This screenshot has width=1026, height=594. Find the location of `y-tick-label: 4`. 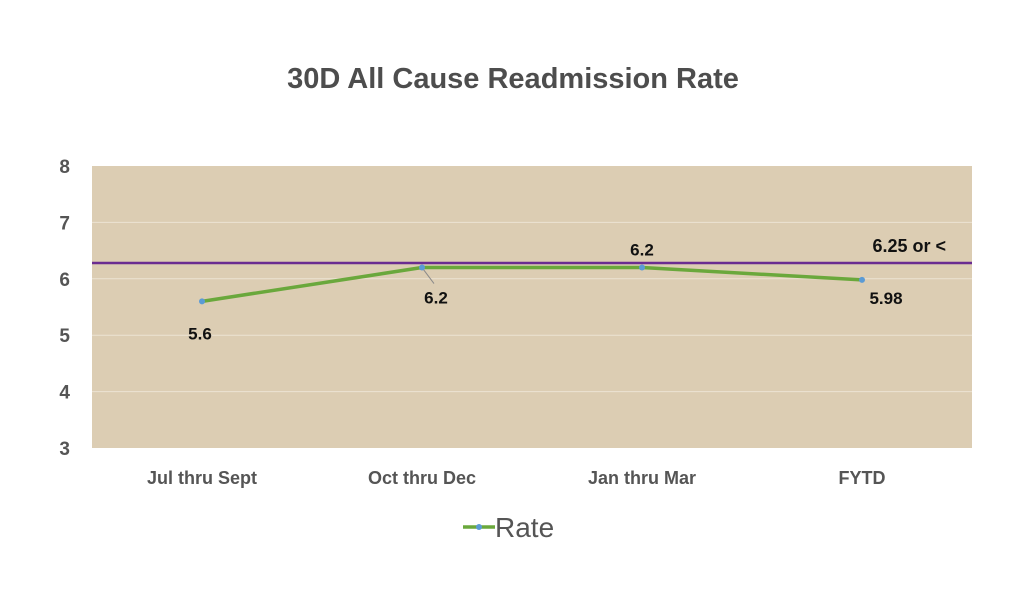

y-tick-label: 4 is located at coordinates (64, 393).